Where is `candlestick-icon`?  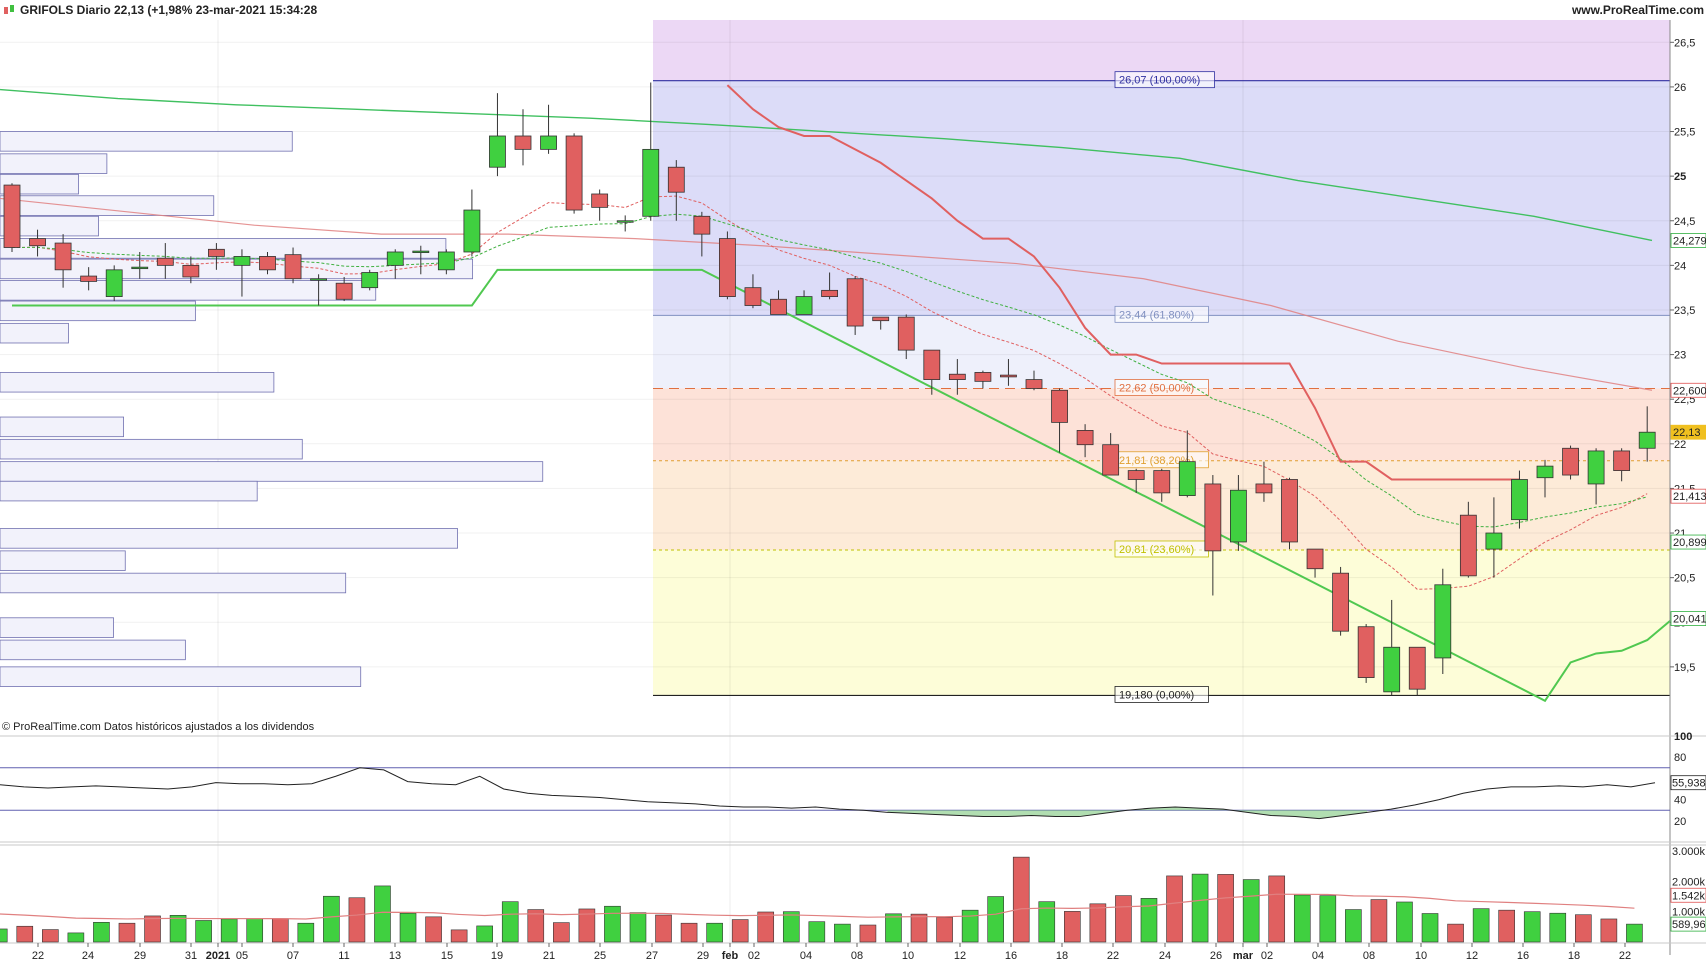 candlestick-icon is located at coordinates (9, 9).